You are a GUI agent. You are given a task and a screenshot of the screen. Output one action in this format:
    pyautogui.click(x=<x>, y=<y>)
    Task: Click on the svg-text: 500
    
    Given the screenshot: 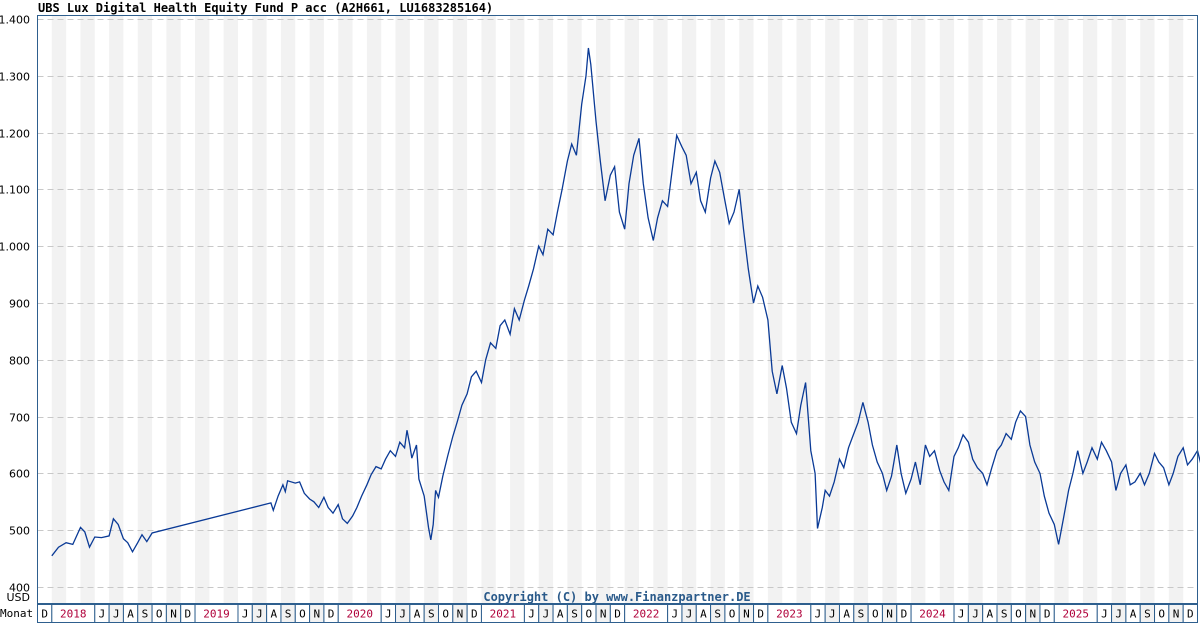 What is the action you would take?
    pyautogui.click(x=19, y=531)
    